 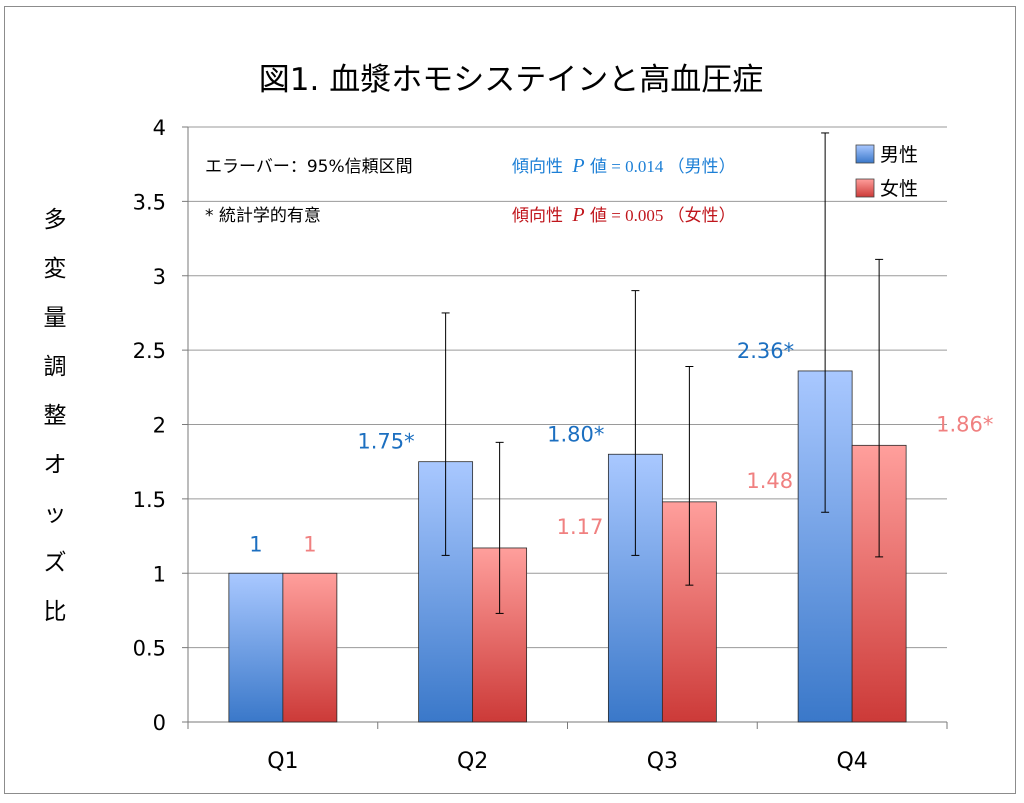 What do you see at coordinates (149, 500) in the screenshot?
I see `y-tick-label: 1.5` at bounding box center [149, 500].